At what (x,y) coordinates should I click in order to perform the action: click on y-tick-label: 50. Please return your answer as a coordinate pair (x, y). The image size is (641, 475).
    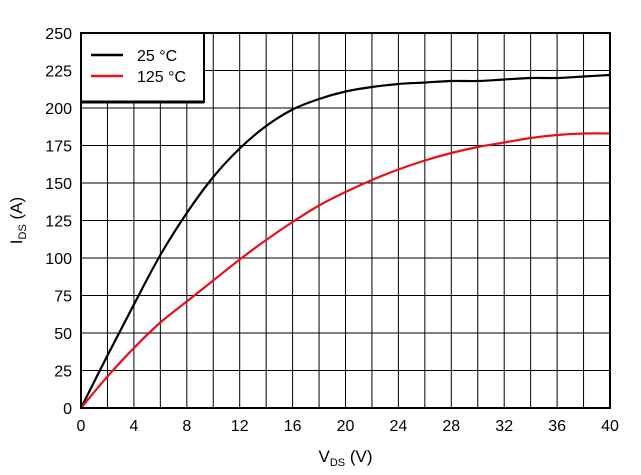
    Looking at the image, I should click on (63, 334).